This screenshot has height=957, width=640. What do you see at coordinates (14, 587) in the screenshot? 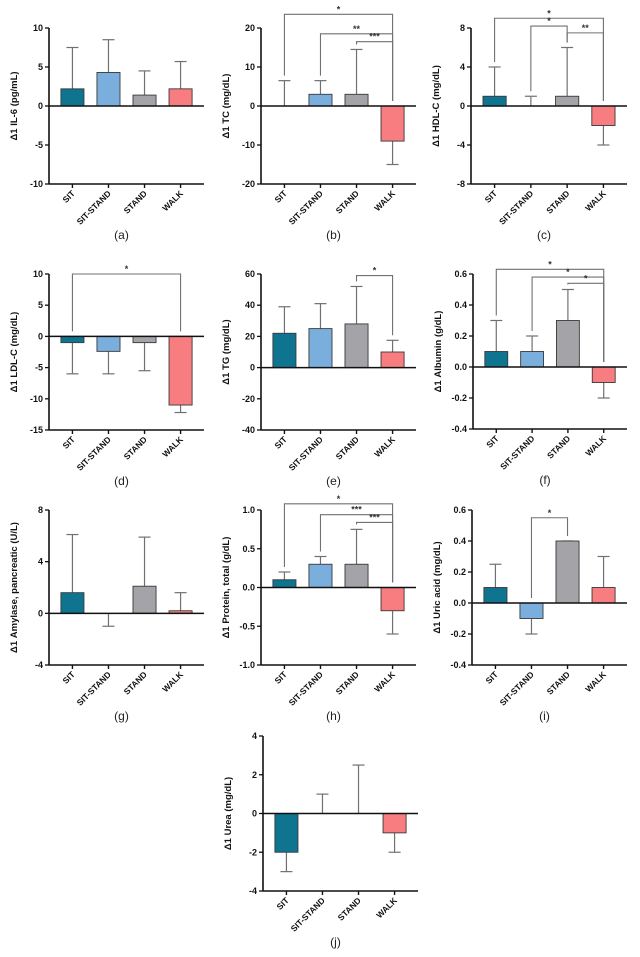
I see `y-axis-label: Δ1 Amylase, pancreatic (U/L)` at bounding box center [14, 587].